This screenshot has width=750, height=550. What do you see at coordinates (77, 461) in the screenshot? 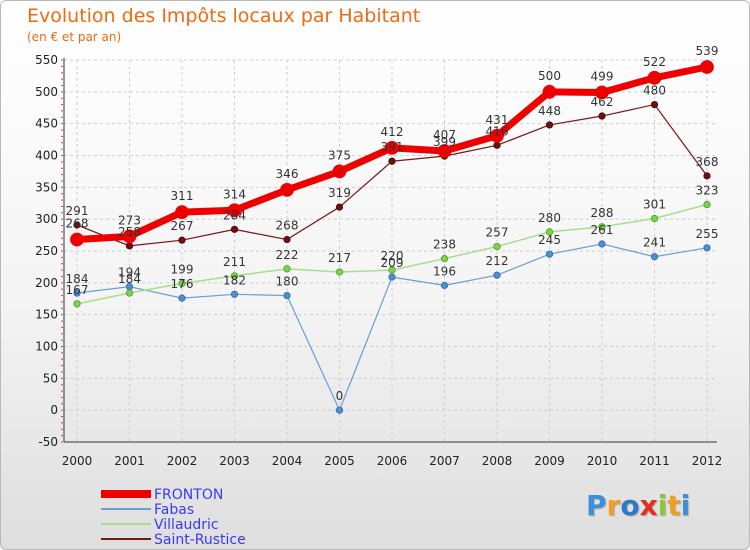
I see `x-tick-label: 2000` at bounding box center [77, 461].